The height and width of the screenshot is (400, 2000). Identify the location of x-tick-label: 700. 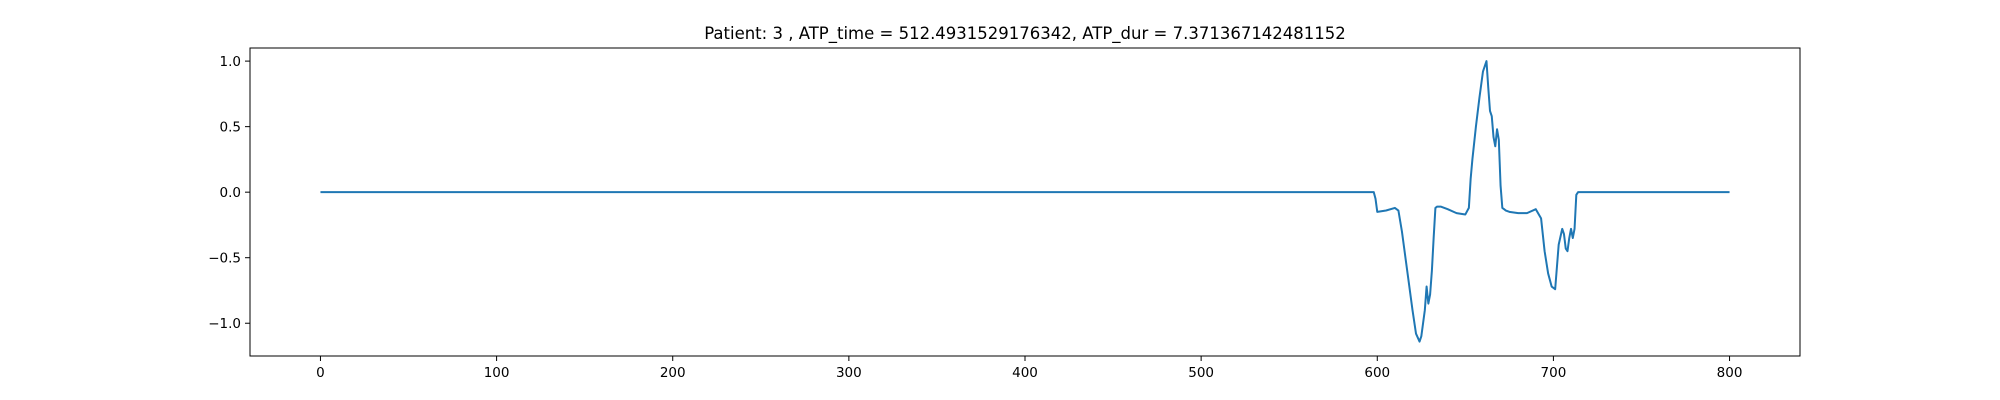
(1554, 373).